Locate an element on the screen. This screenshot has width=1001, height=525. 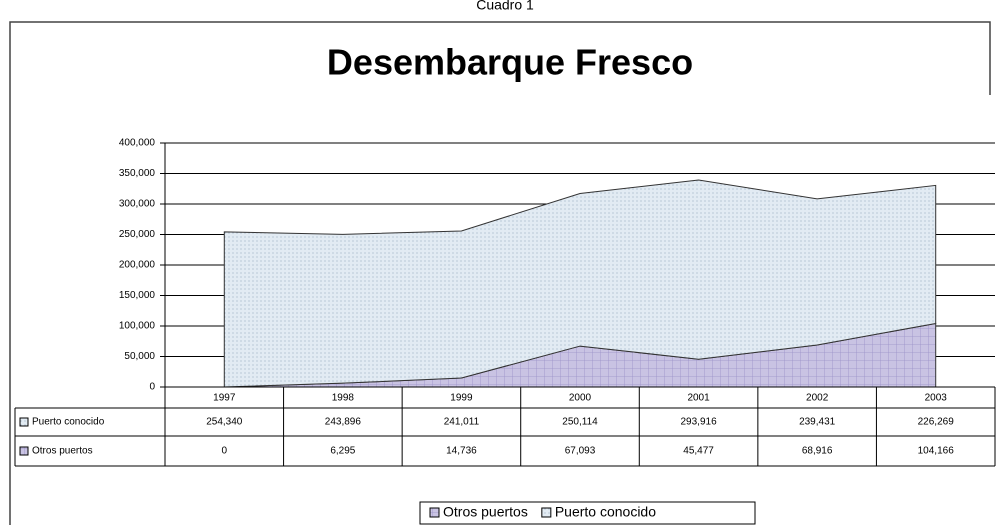
x-tick-label: 2001 is located at coordinates (698, 398).